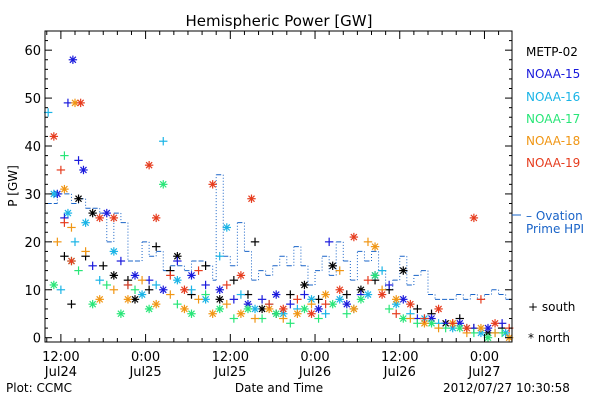  I want to click on chart-title: Hemispheric Power [GW], so click(279, 21).